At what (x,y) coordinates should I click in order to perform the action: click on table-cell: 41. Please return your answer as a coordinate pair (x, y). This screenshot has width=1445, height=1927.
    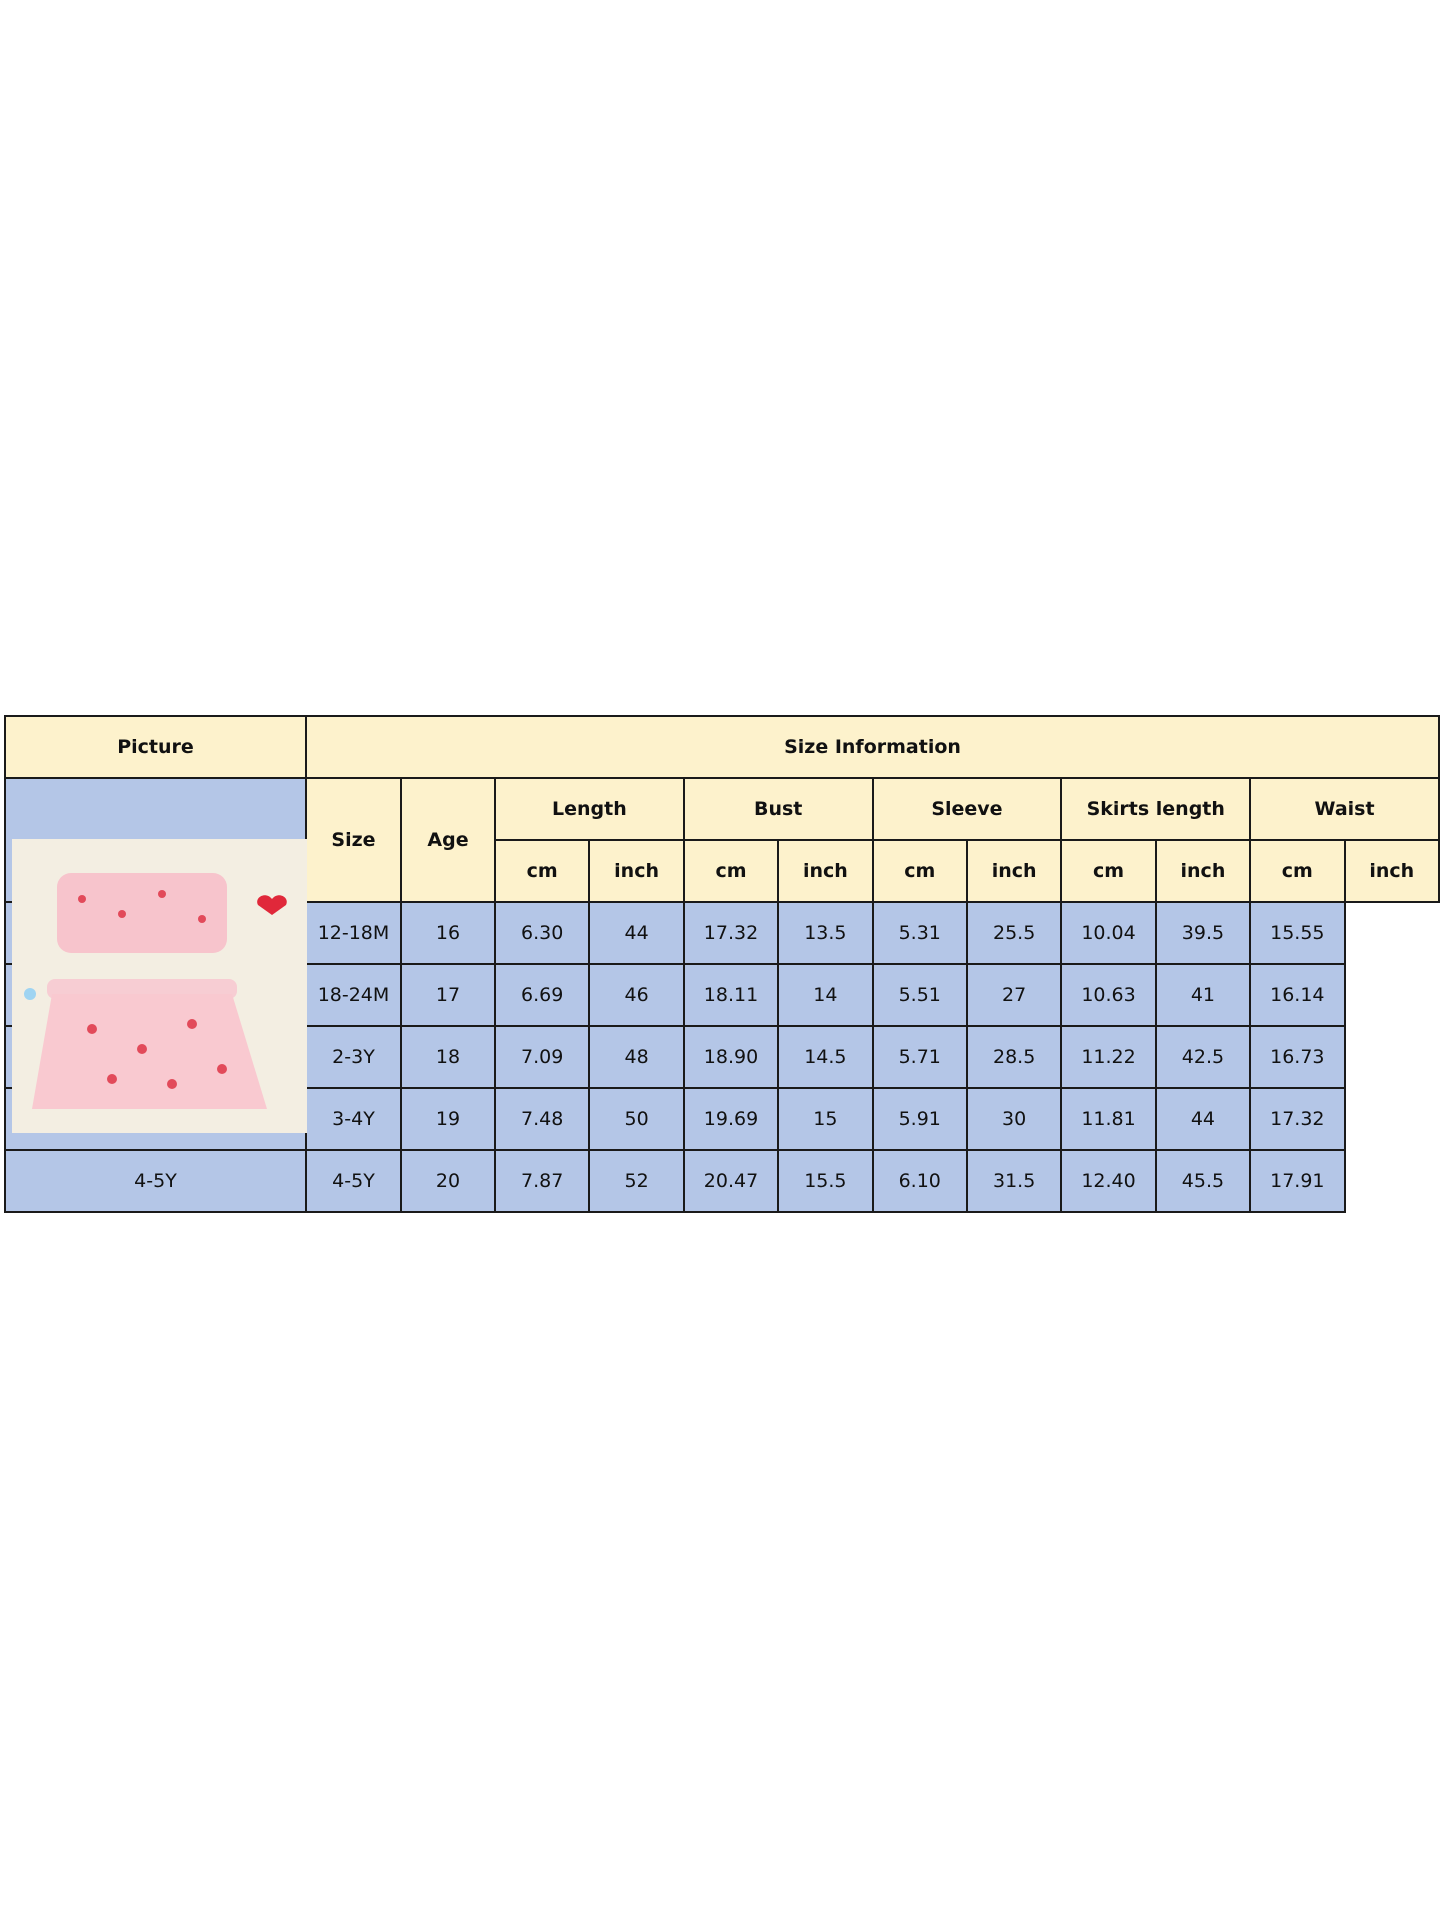
    Looking at the image, I should click on (1203, 995).